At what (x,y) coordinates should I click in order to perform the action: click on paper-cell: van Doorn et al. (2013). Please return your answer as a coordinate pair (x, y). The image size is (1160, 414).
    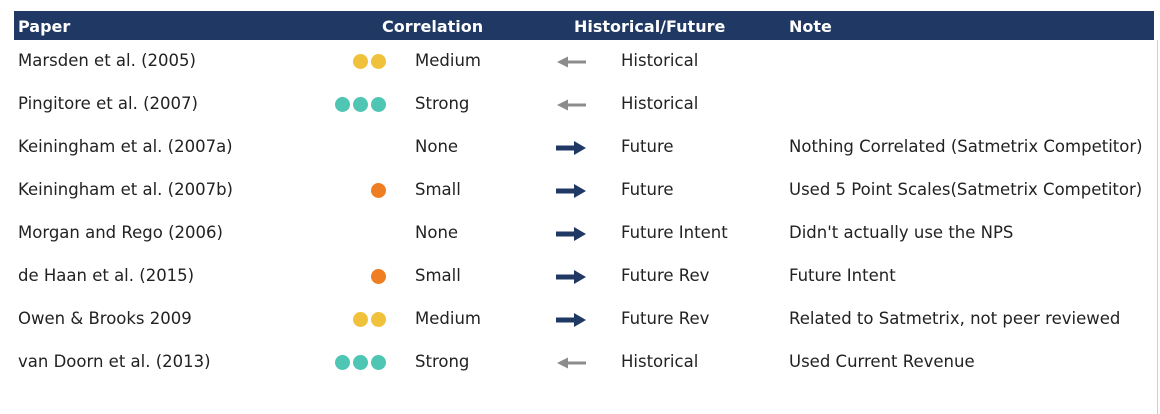
    Looking at the image, I should click on (114, 361).